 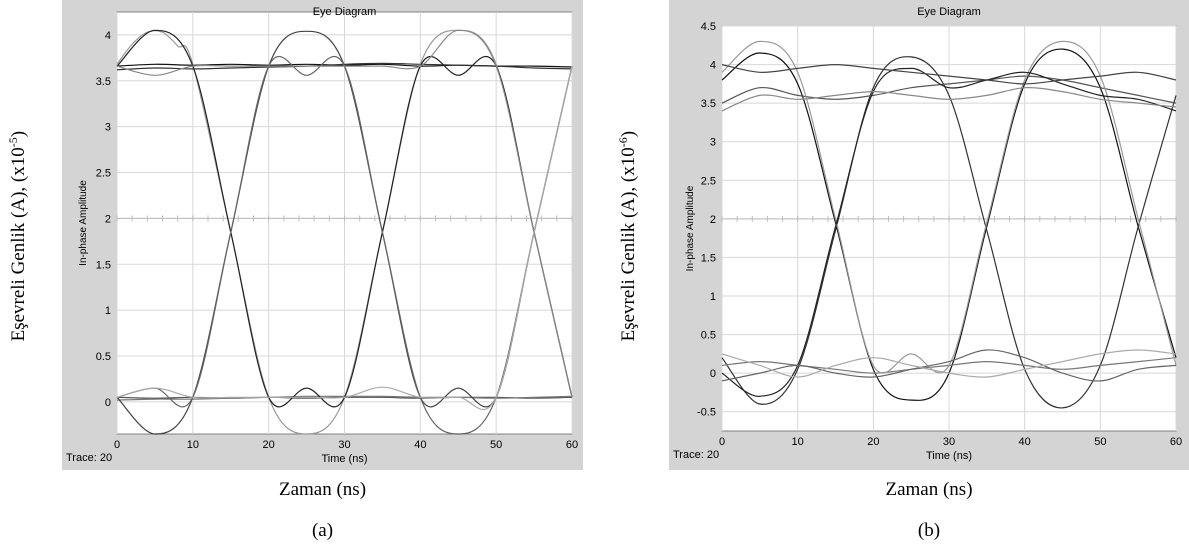 I want to click on outer-y-axis-label: Eşevreli Genlik (A), (x10-6), so click(x=627, y=236).